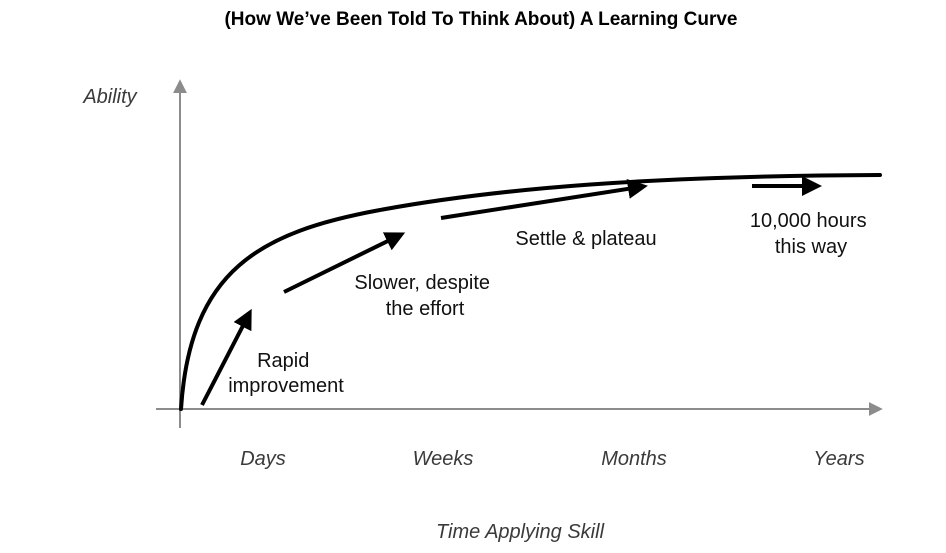 The width and height of the screenshot is (946, 553). Describe the element at coordinates (443, 459) in the screenshot. I see `x-tick-weeks: Weeks` at that location.